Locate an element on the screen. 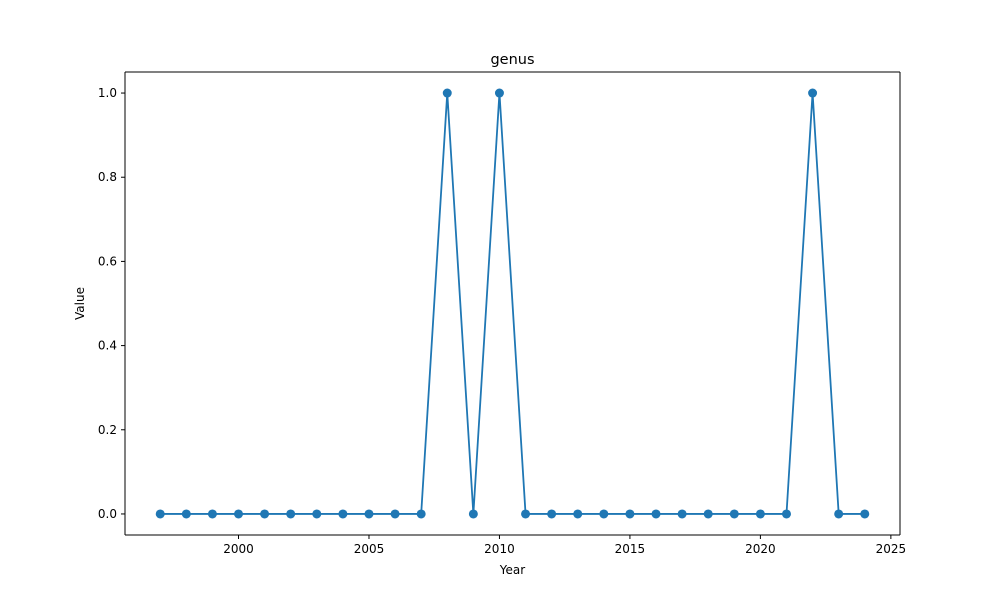  y-tick-label: 0.0 is located at coordinates (107, 514).